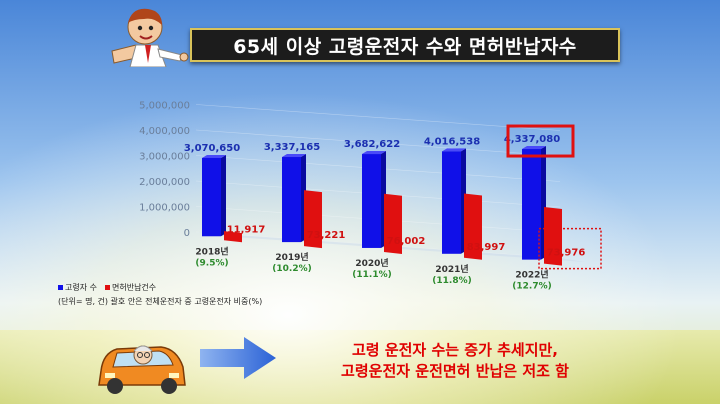 This screenshot has width=720, height=404. What do you see at coordinates (455, 371) in the screenshot?
I see `caption-line-2: 고령운전자 운전면허 반납은 저조 함` at bounding box center [455, 371].